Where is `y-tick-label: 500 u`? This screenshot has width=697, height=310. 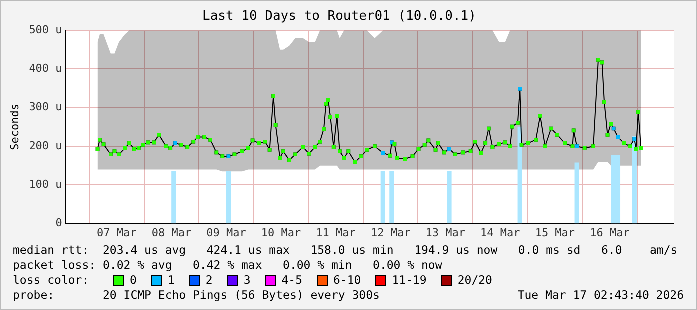
y-tick-label: 500 u is located at coordinates (45, 29).